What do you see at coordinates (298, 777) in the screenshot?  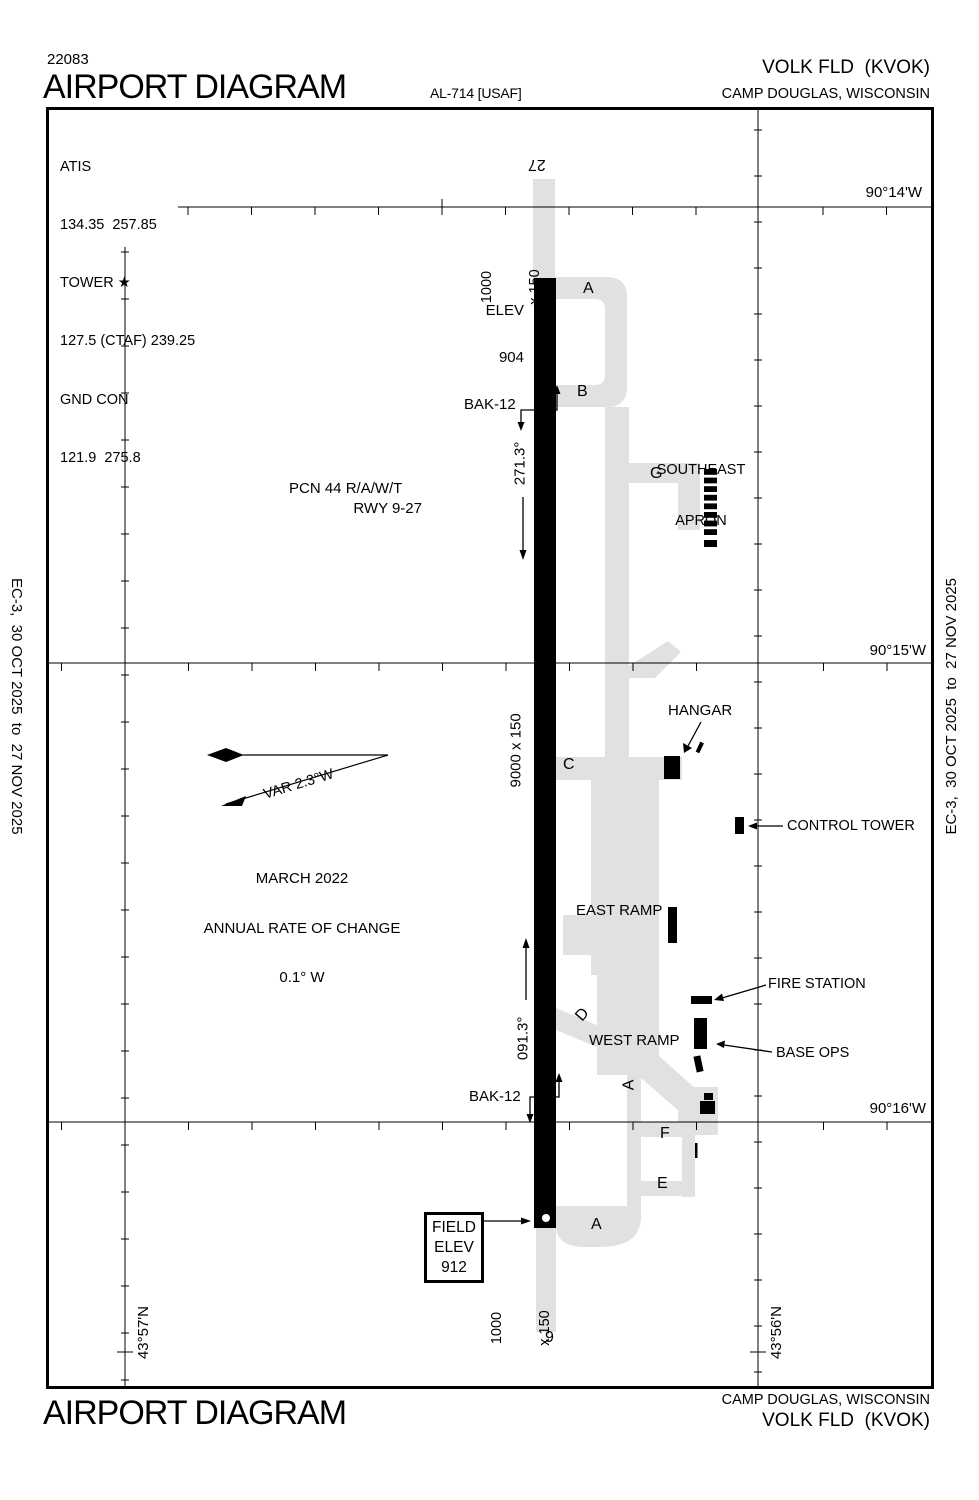 I see `variation-arrow` at bounding box center [298, 777].